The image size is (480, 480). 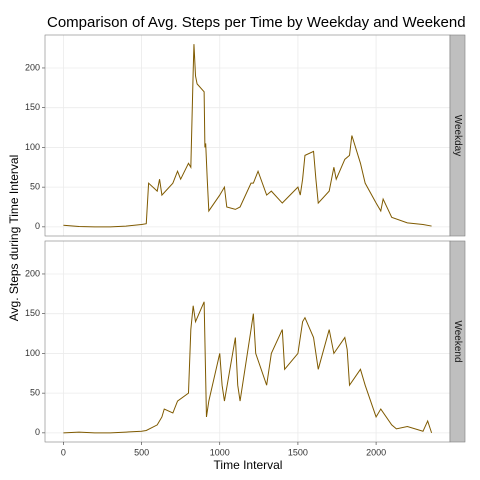 I want to click on y-axis-title: Avg. Steps during Time Interval, so click(x=14, y=238).